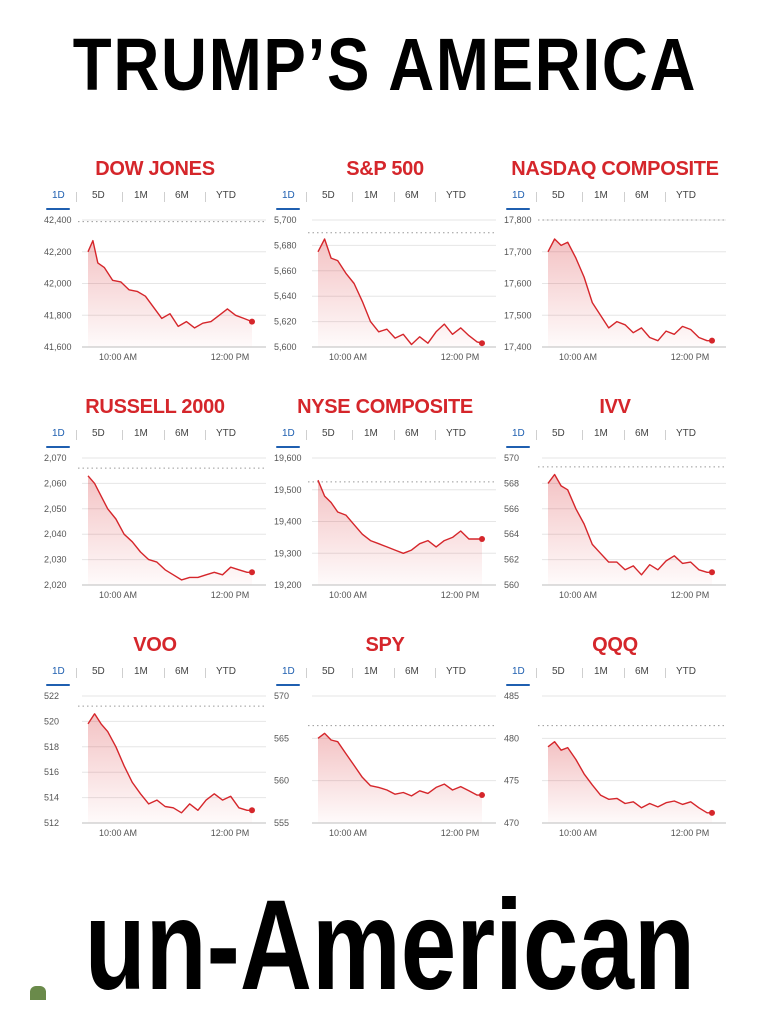 Image resolution: width=770 pixels, height=1019 pixels. I want to click on chart-title: NYSE COMPOSITE, so click(385, 407).